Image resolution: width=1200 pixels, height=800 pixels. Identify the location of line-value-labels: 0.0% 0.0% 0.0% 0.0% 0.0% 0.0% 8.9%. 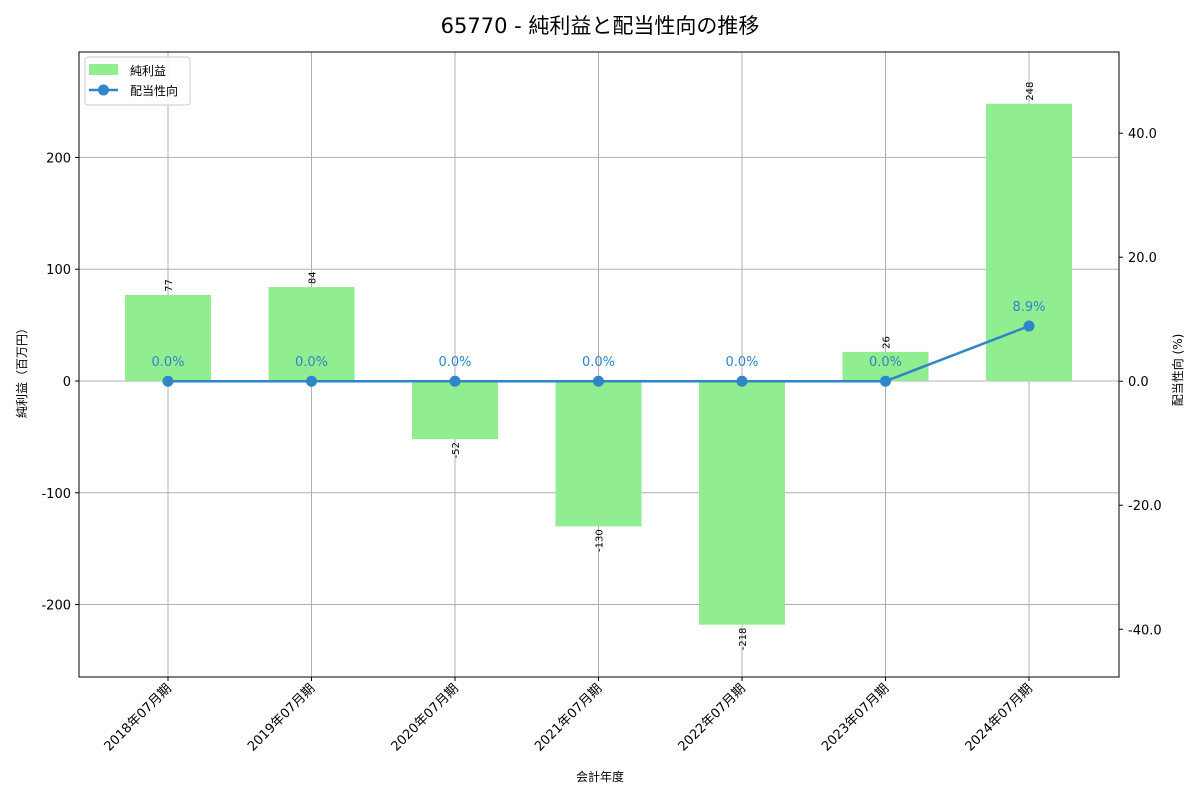
(598, 335).